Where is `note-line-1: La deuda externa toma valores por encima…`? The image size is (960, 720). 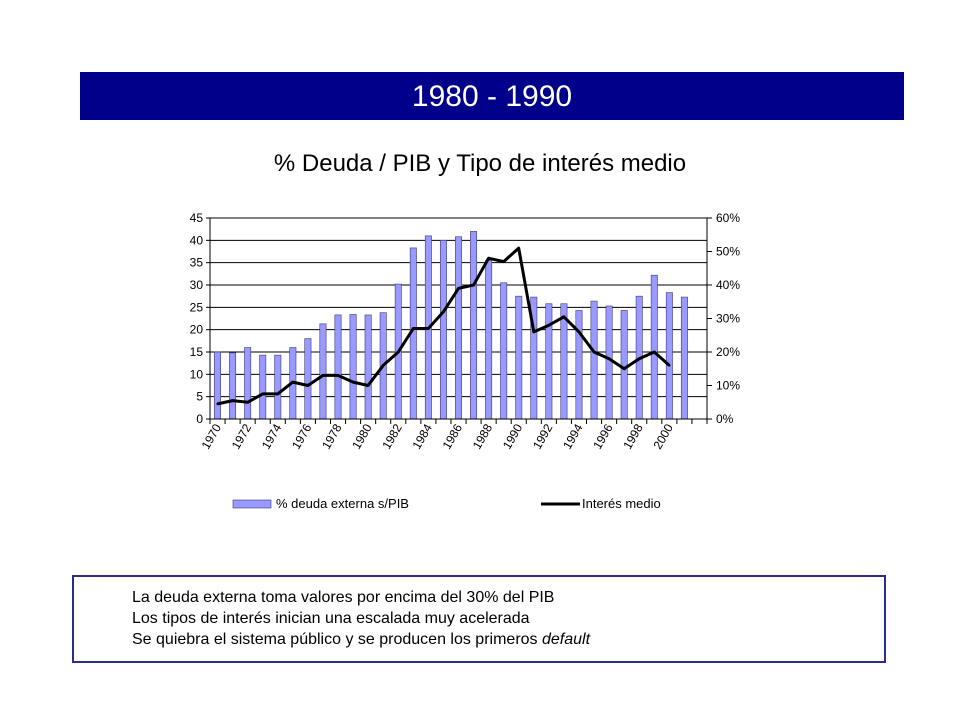 note-line-1: La deuda externa toma valores por encima… is located at coordinates (343, 597).